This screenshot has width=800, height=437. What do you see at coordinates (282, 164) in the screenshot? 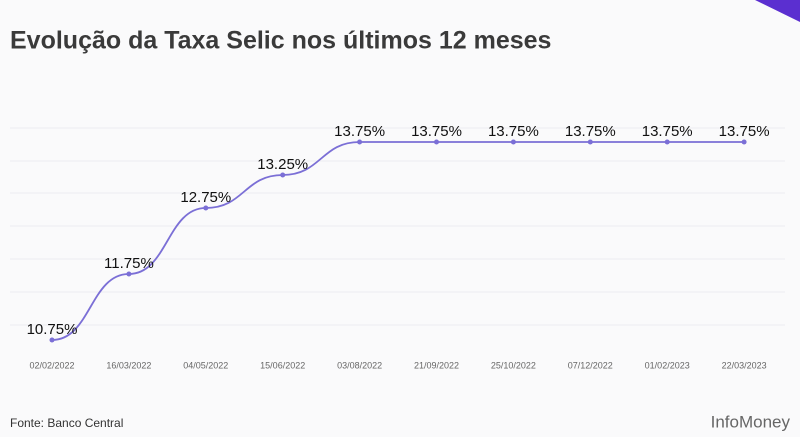
I see `data-label: 13.25%` at bounding box center [282, 164].